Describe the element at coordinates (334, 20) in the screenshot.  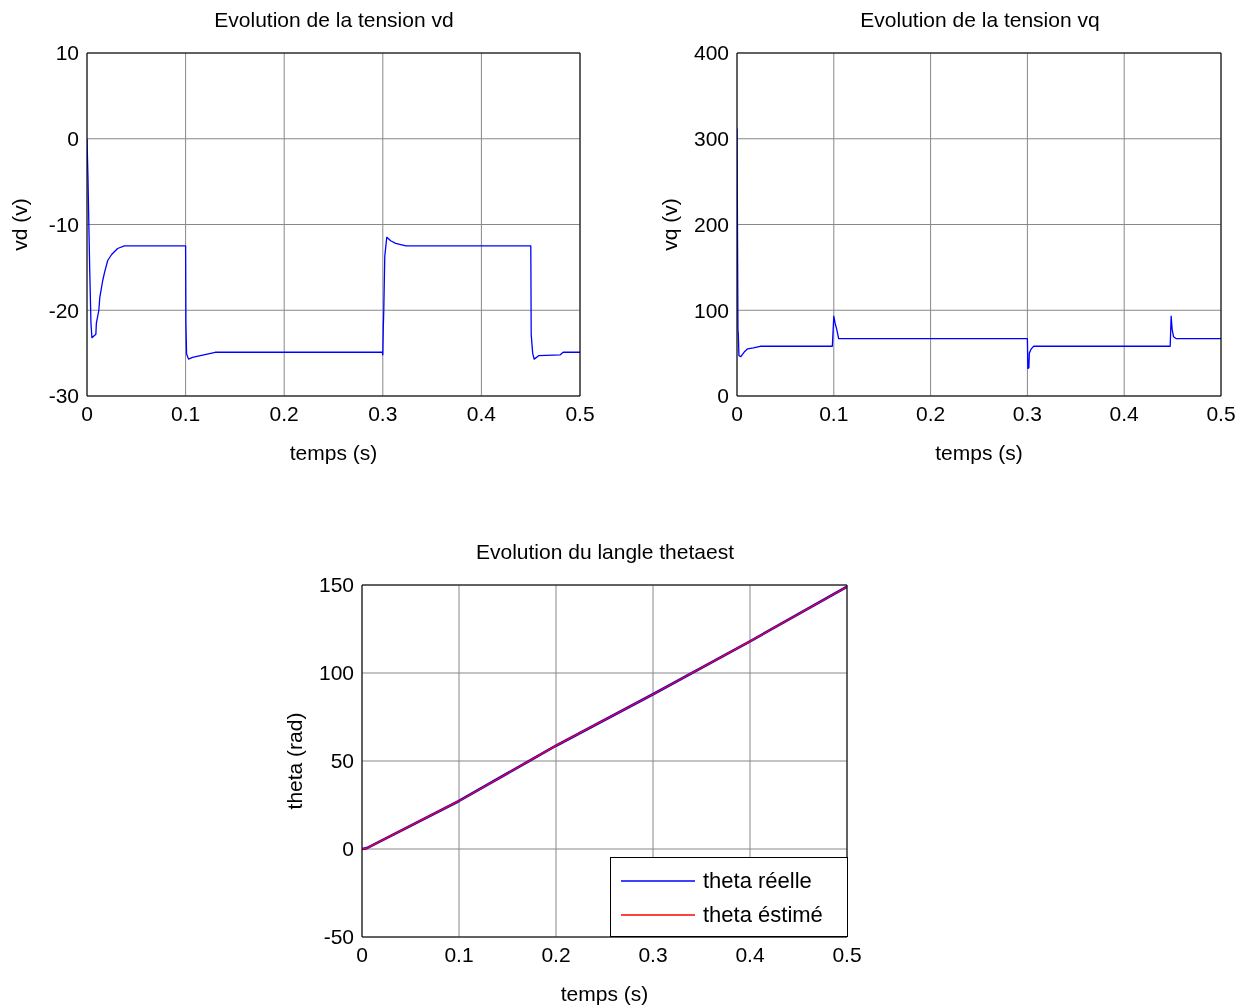
I see `chart-title: Evolution de la tension vd` at that location.